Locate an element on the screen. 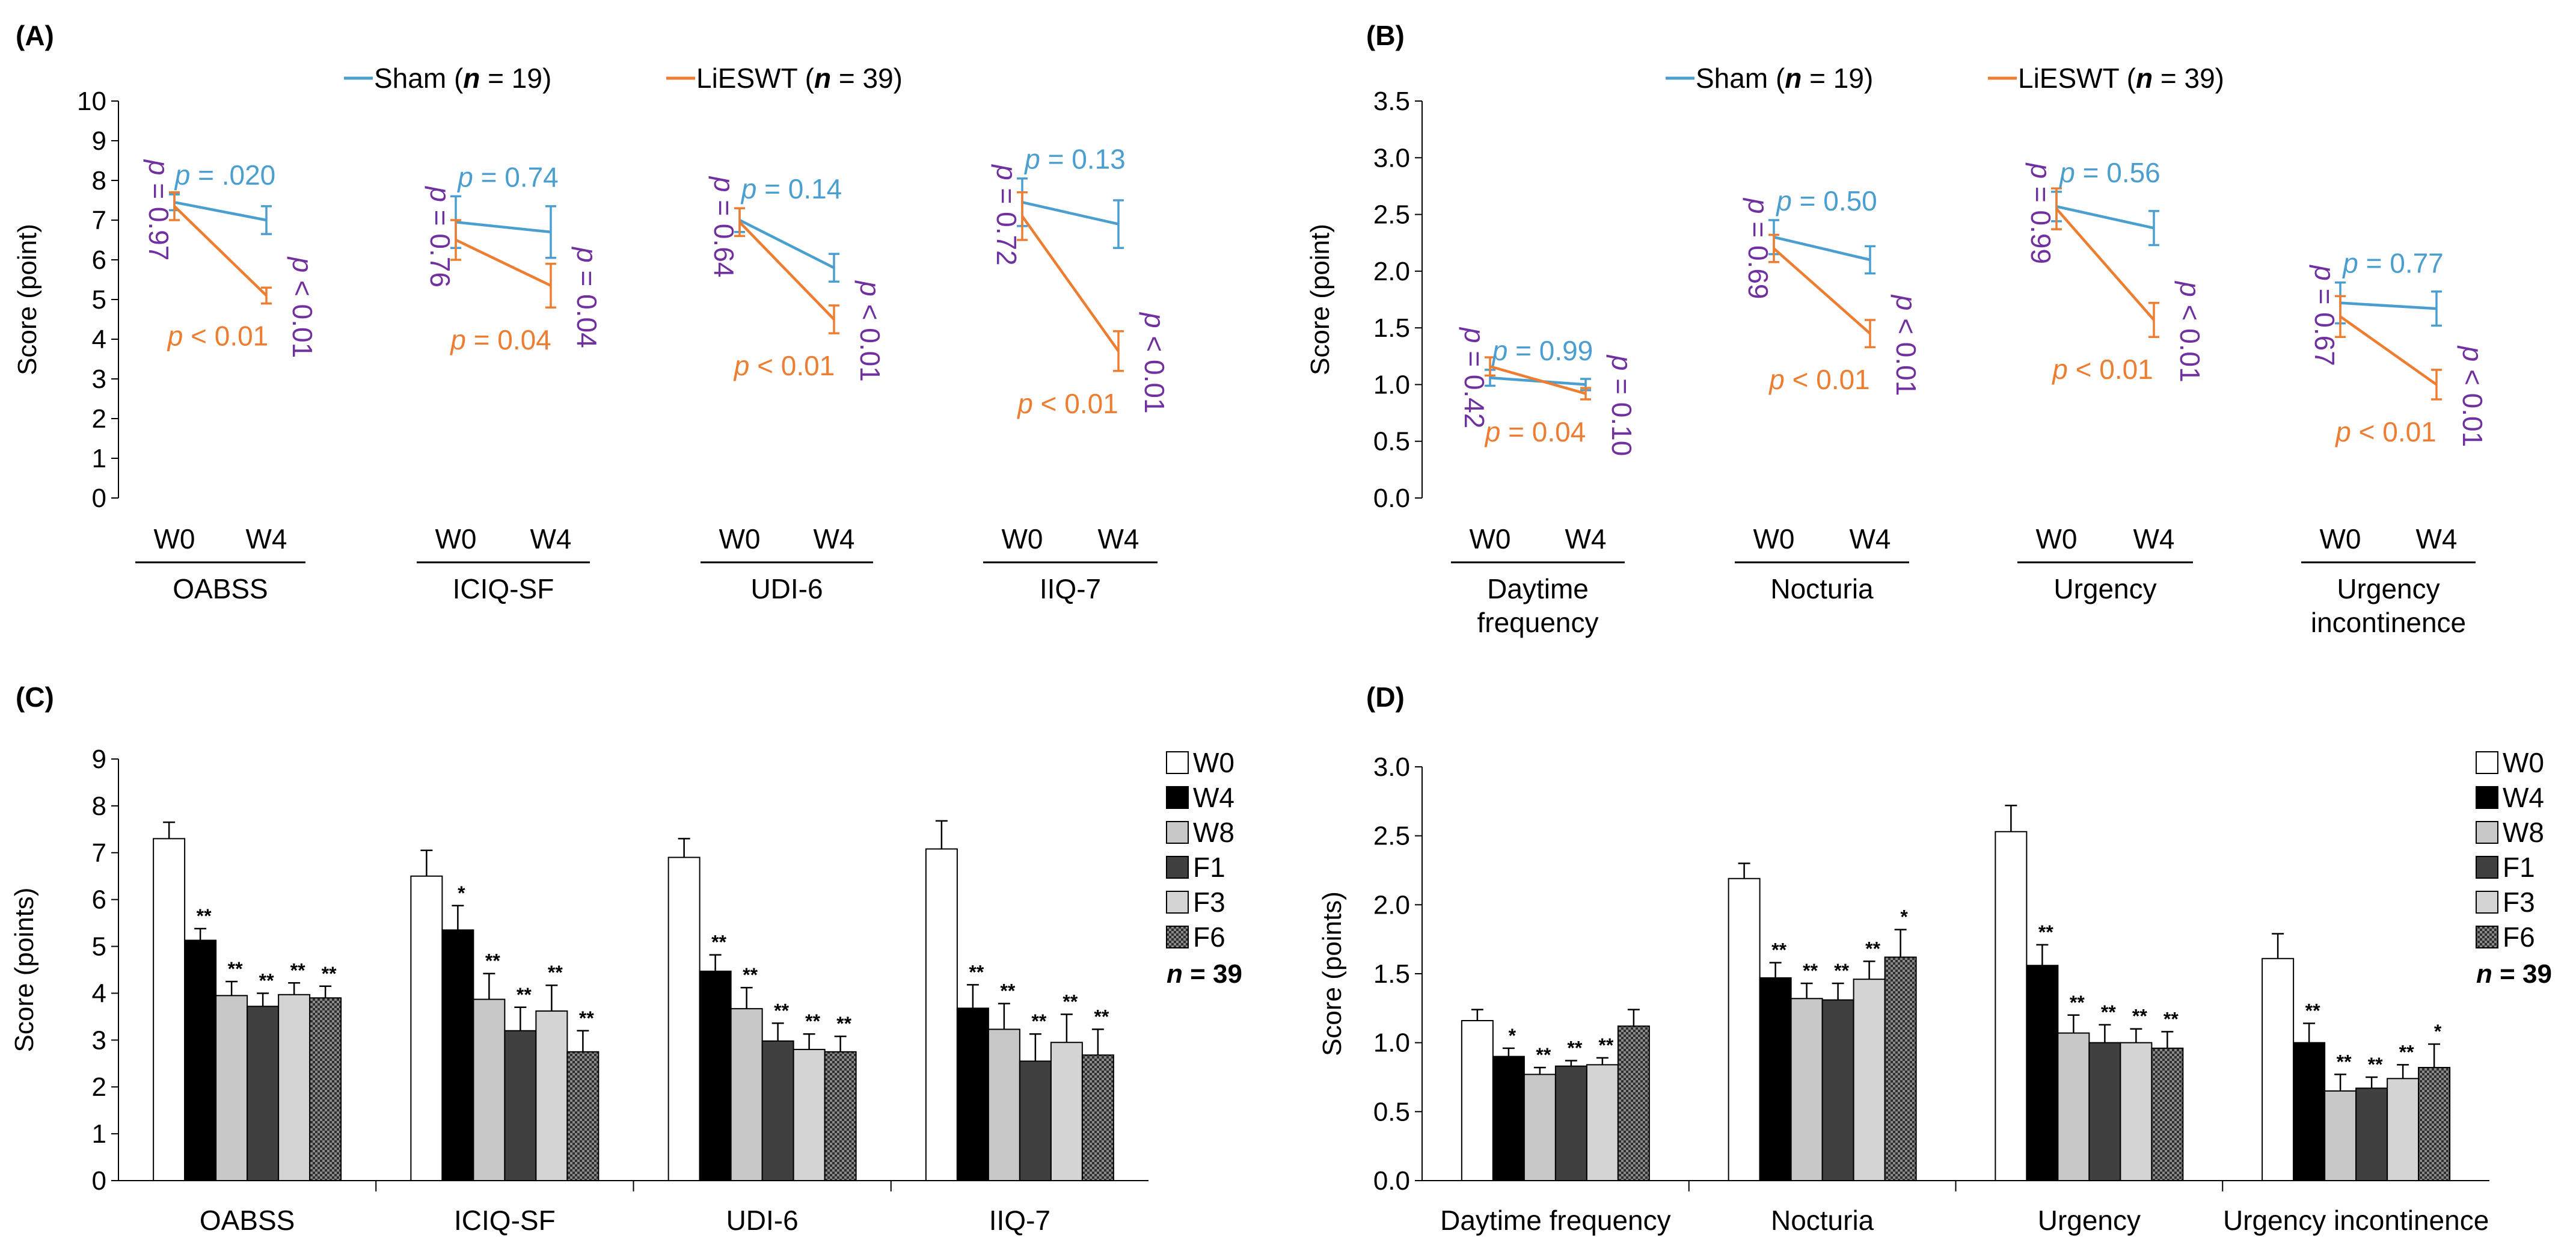  timepoint-label-iciq-sf: W4 is located at coordinates (551, 539).